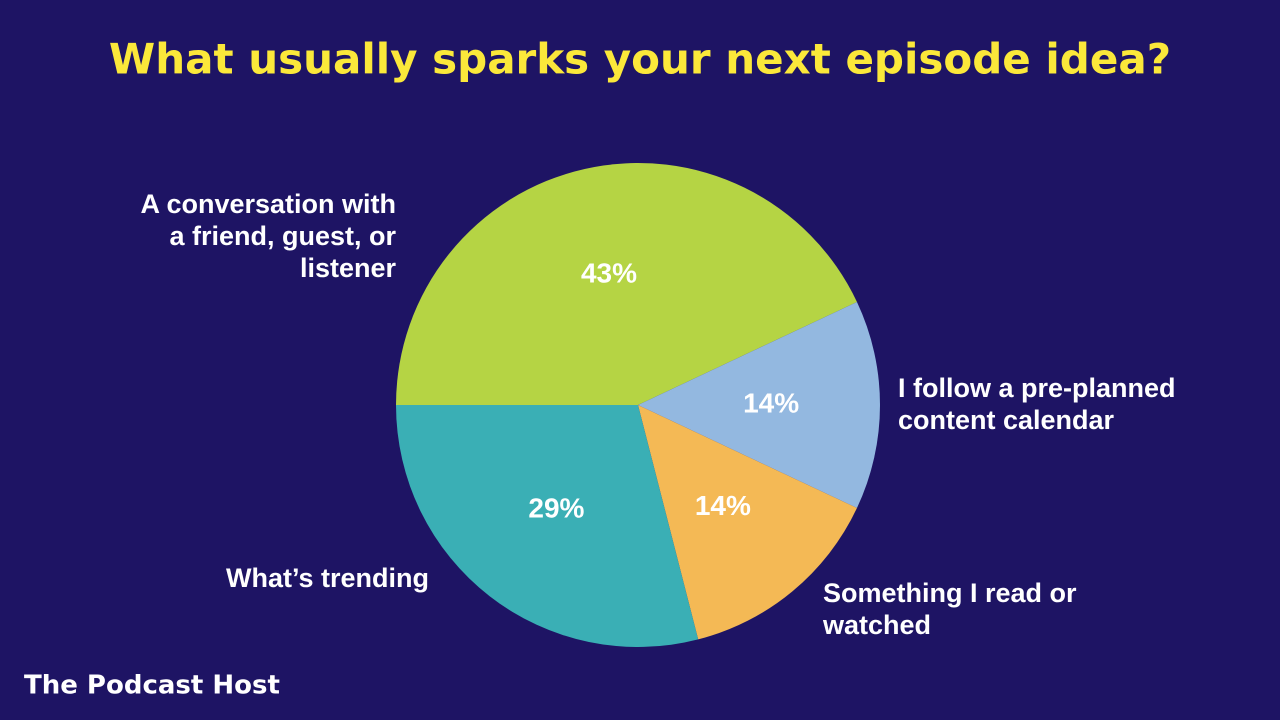 This screenshot has width=1280, height=720. What do you see at coordinates (950, 609) in the screenshot?
I see `category-label: Something I read or watched` at bounding box center [950, 609].